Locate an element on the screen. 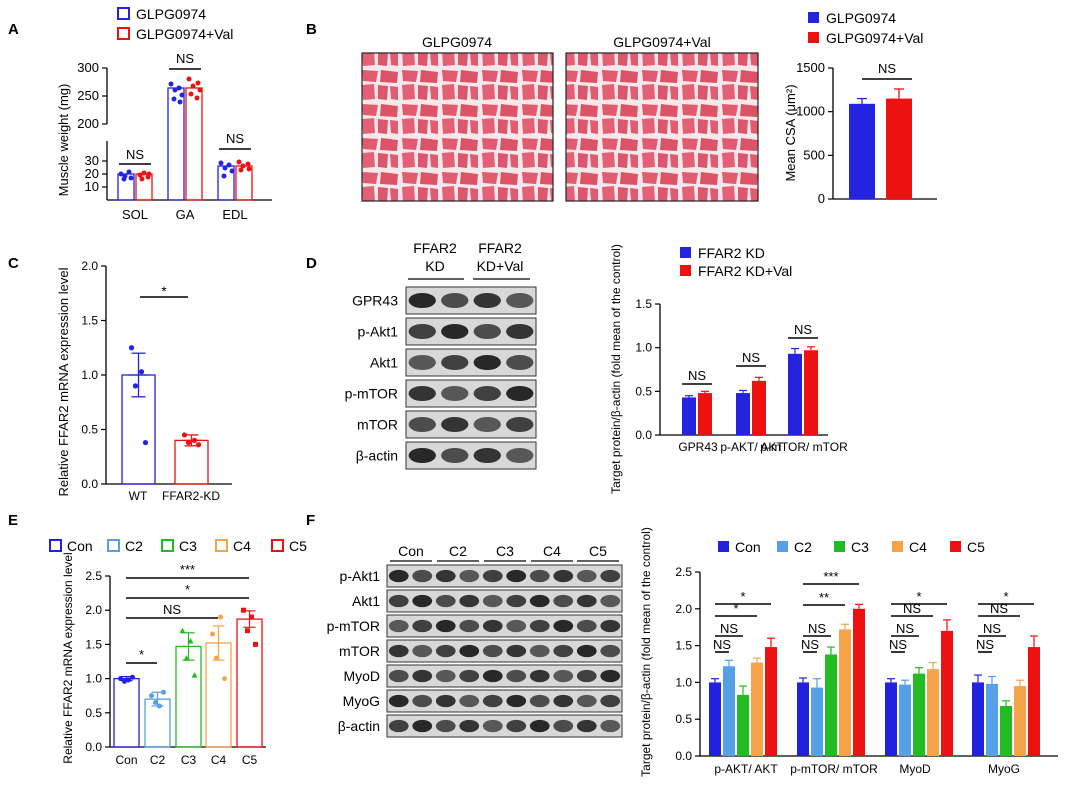 The image size is (1080, 798). e-x-tick-2: C3 is located at coordinates (189, 760).